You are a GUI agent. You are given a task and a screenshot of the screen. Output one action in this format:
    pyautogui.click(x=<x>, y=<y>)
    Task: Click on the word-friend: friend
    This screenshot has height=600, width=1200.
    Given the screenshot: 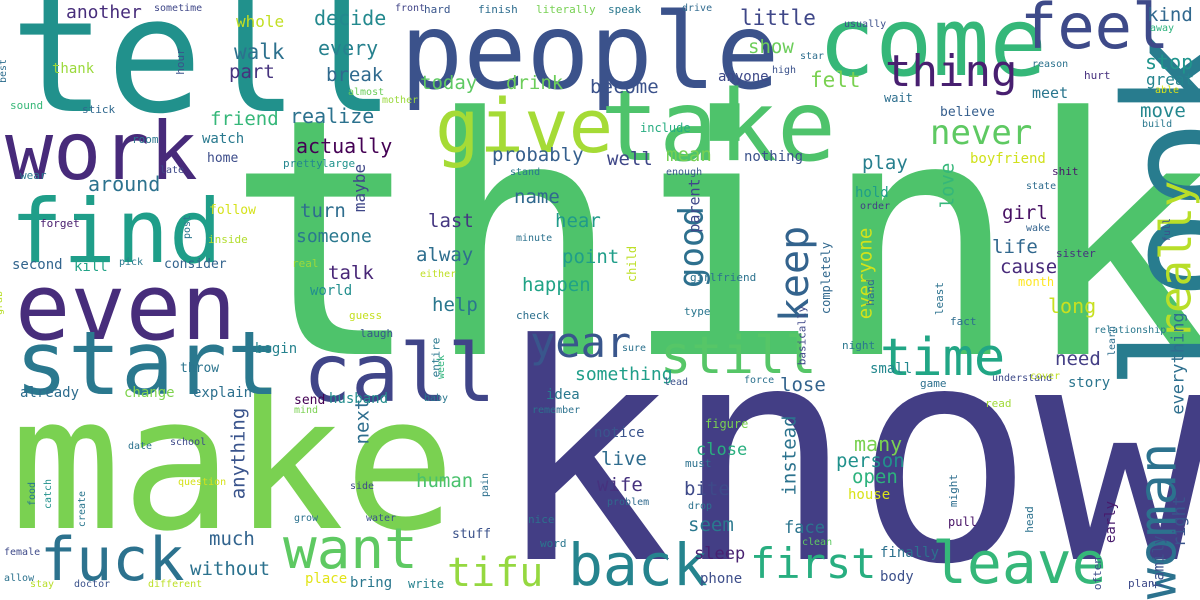 What is the action you would take?
    pyautogui.click(x=244, y=119)
    